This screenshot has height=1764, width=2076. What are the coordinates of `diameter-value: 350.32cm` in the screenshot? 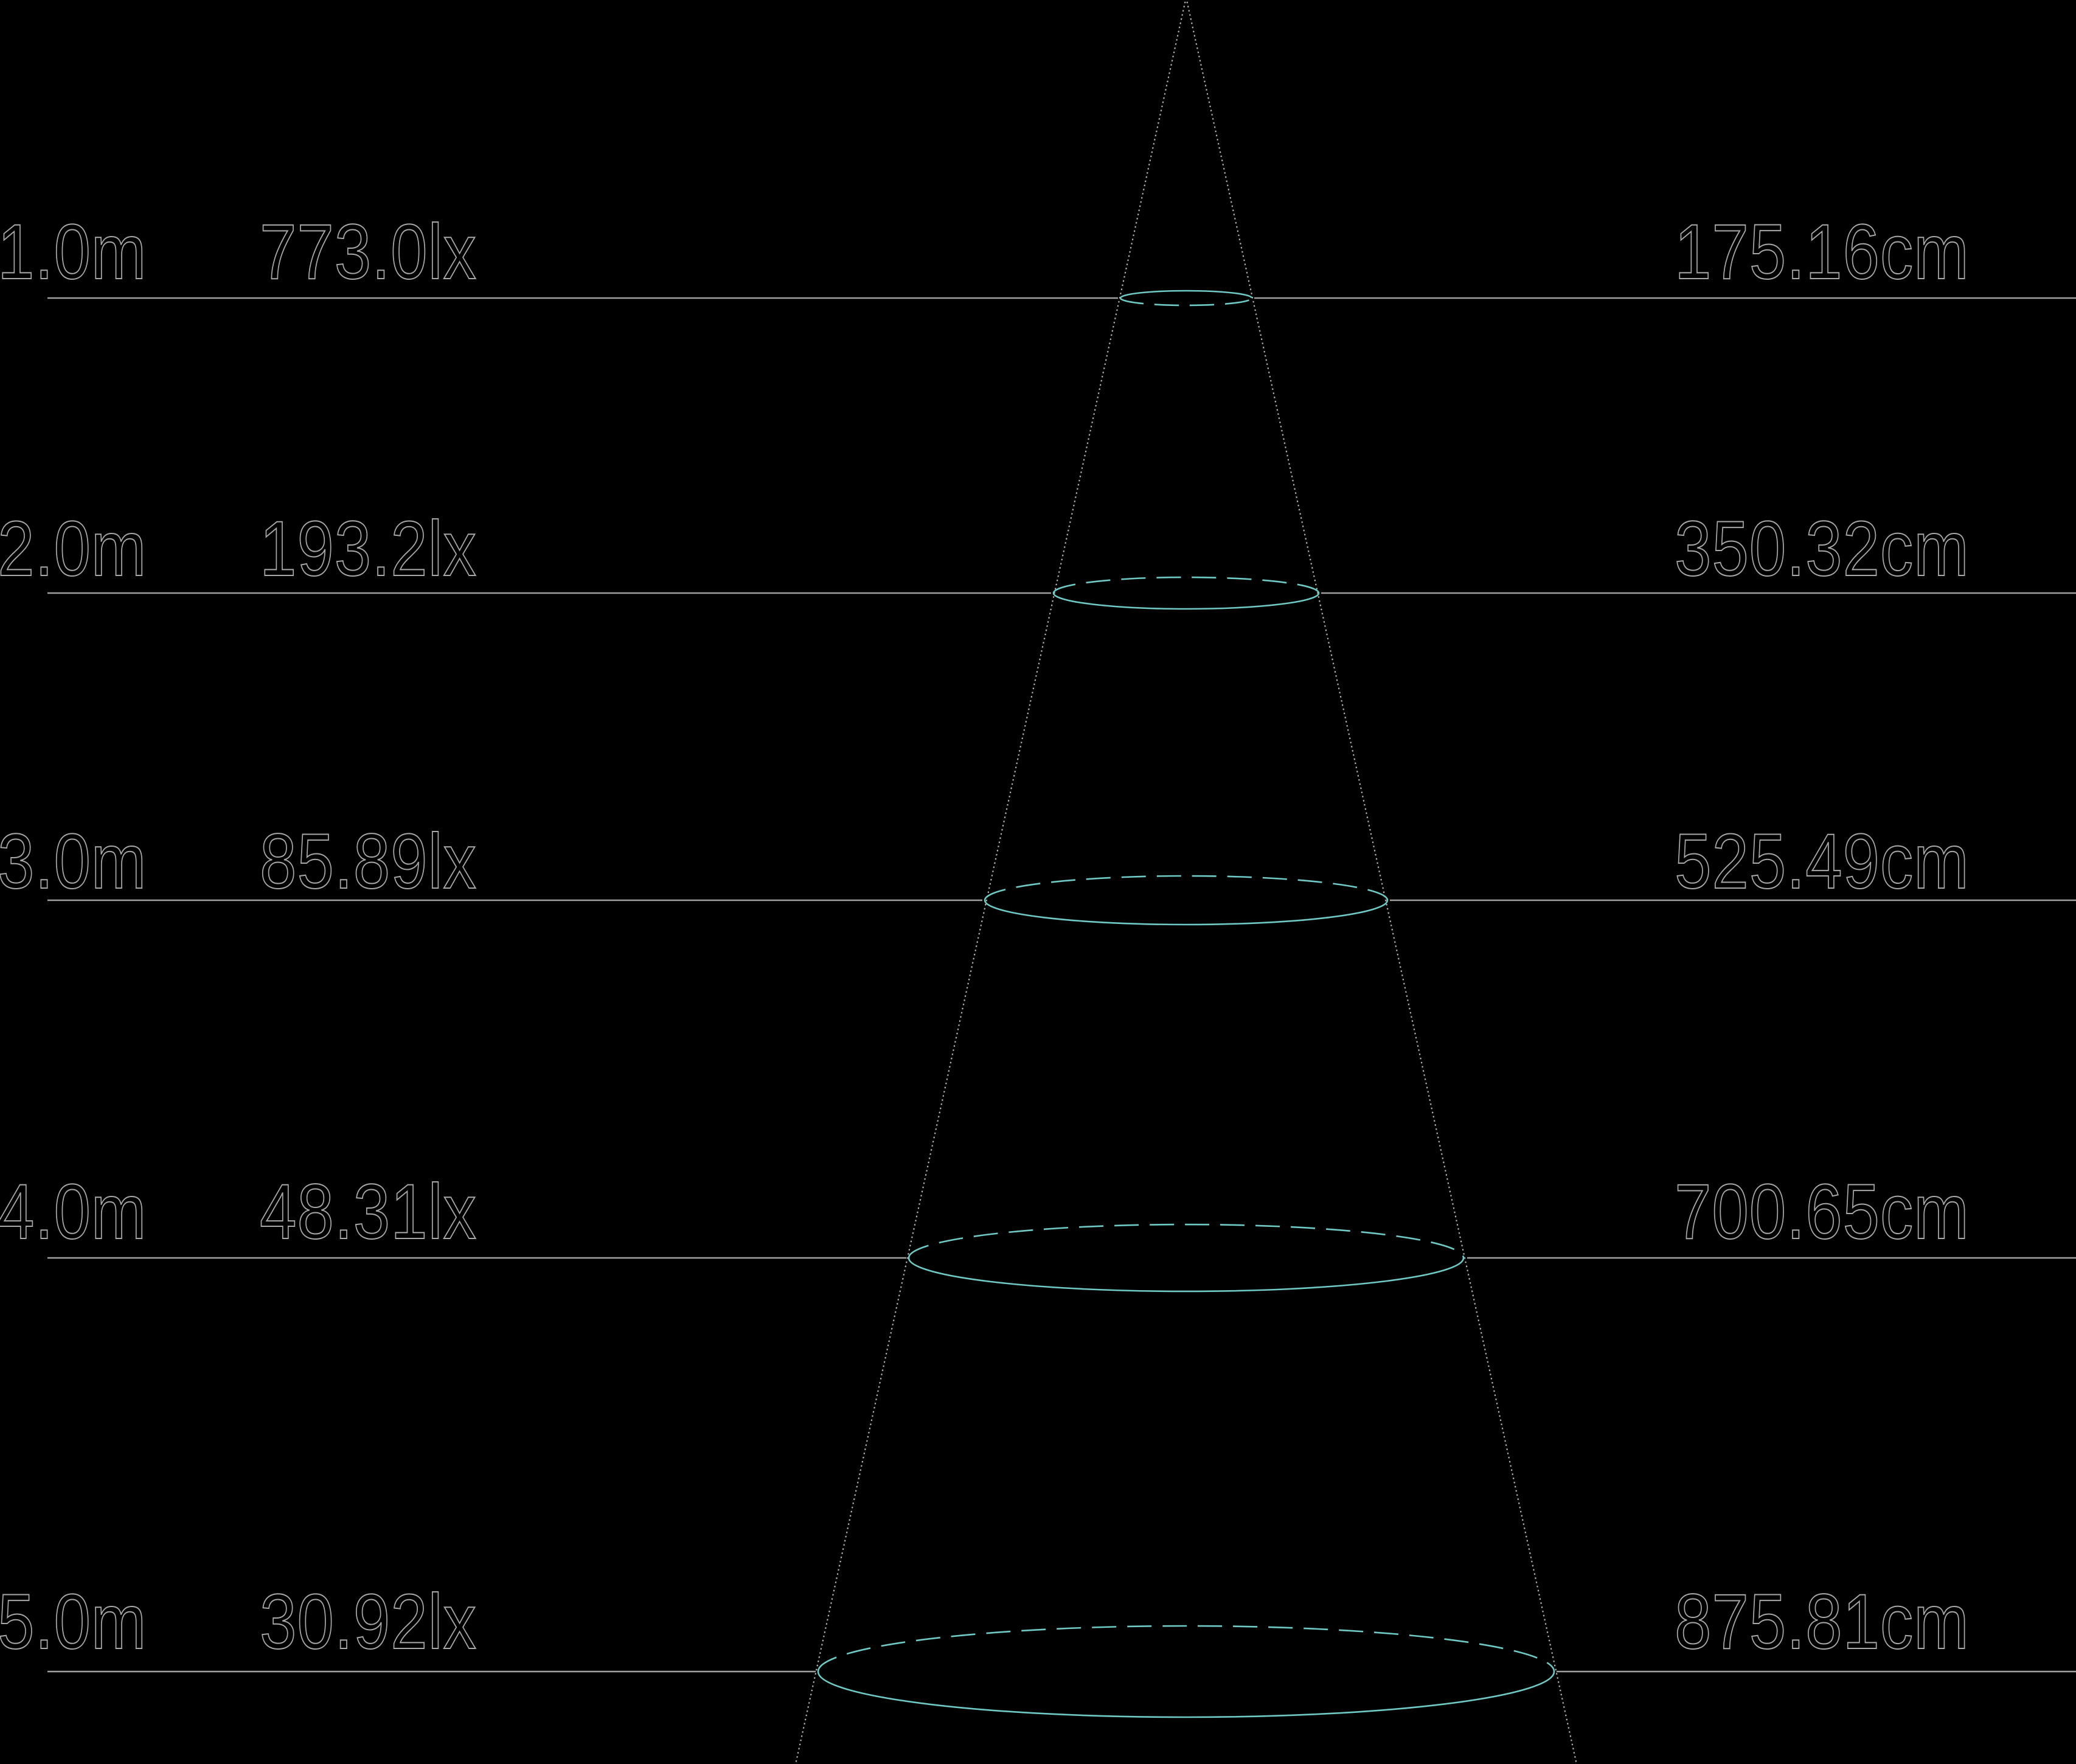 It's located at (1822, 548).